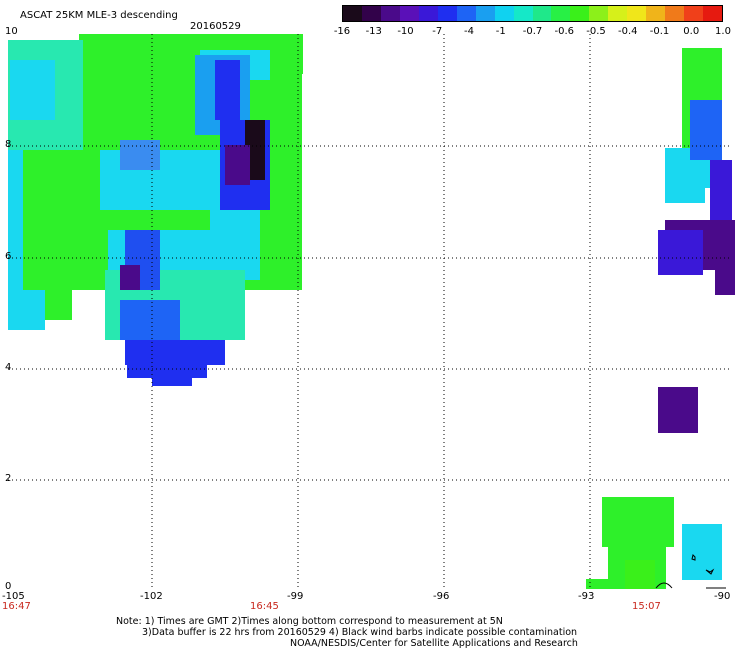 This screenshot has width=740, height=650. What do you see at coordinates (264, 606) in the screenshot?
I see `time-label: 16:45` at bounding box center [264, 606].